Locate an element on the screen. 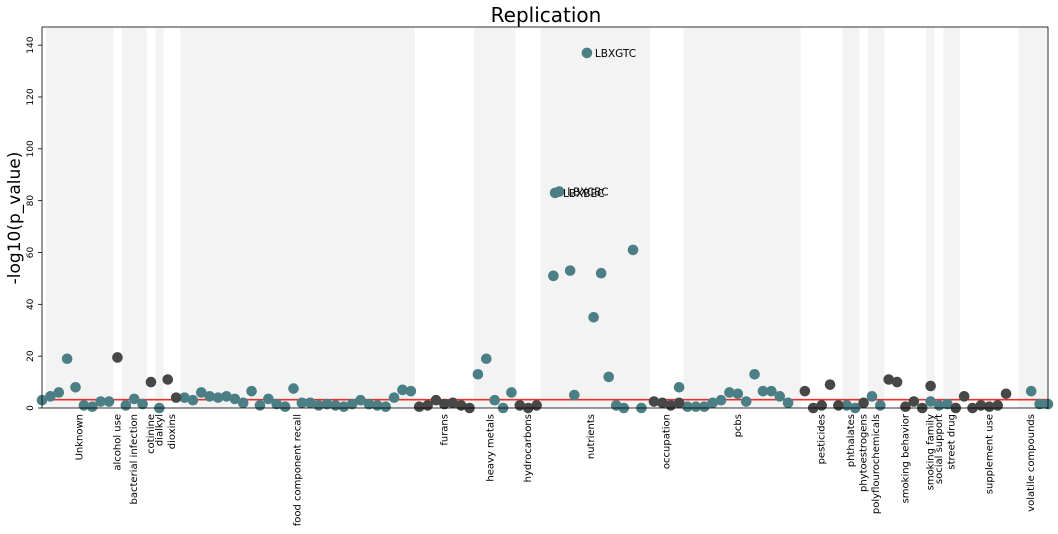  y-tick-label: 40 is located at coordinates (31, 304).